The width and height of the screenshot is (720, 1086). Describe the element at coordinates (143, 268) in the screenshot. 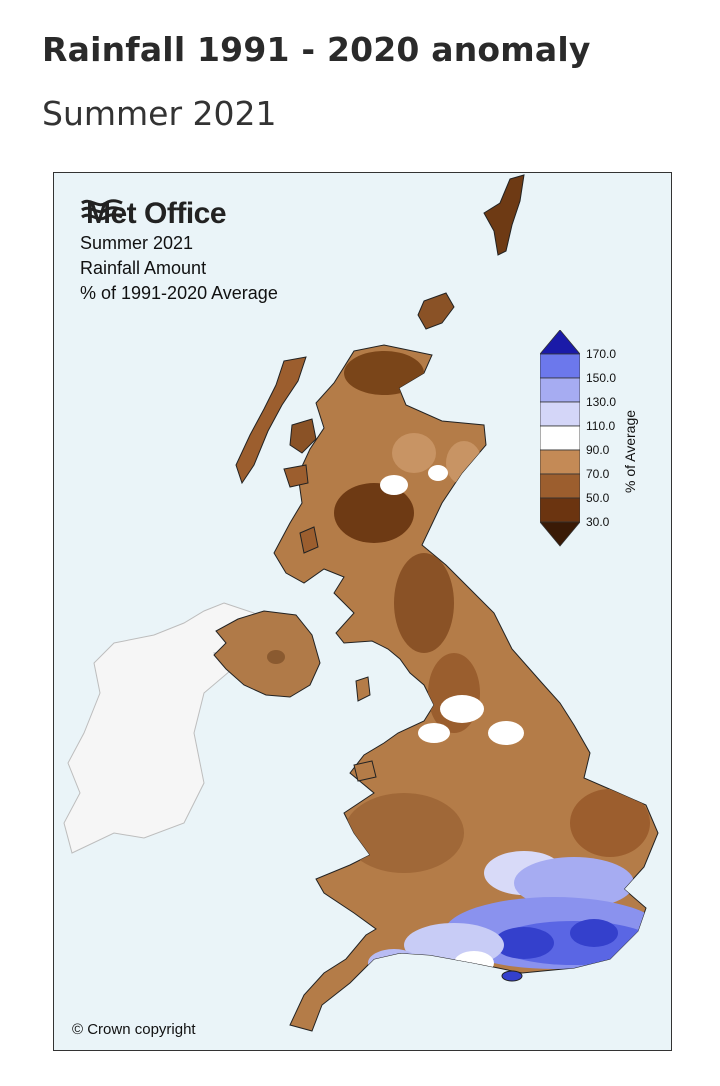

I see `map-variable: Rainfall Amount` at that location.